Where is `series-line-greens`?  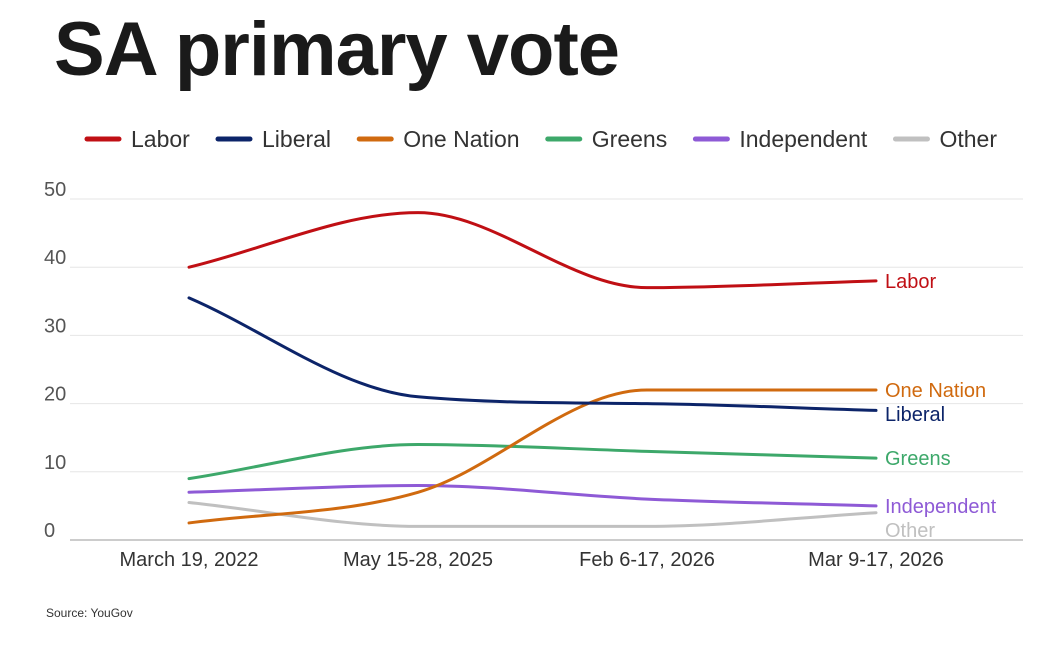 series-line-greens is located at coordinates (532, 462).